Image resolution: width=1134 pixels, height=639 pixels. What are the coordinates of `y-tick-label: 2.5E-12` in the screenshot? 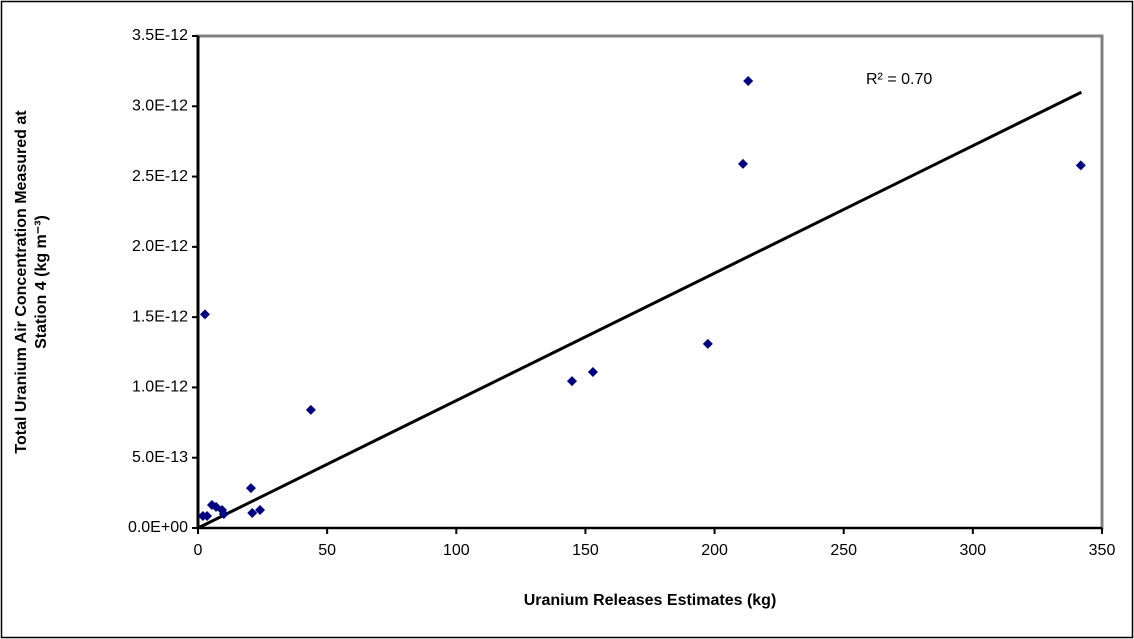 It's located at (160, 176).